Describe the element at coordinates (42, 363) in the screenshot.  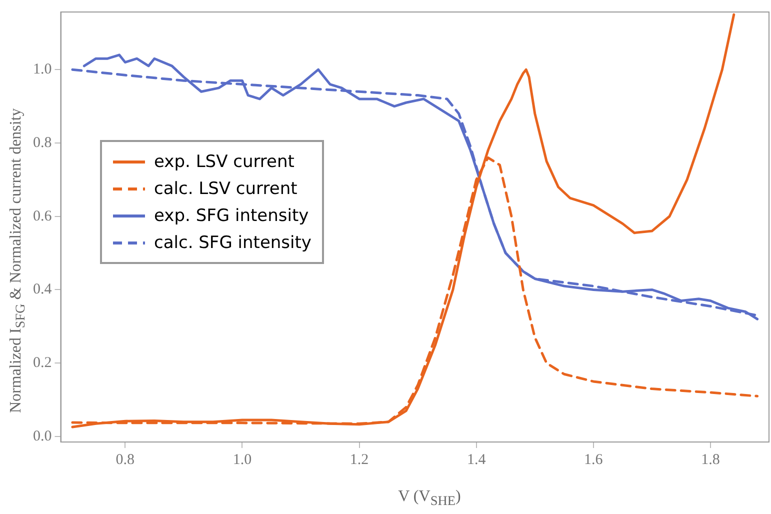
I see `y-tick-label: 0.2` at that location.